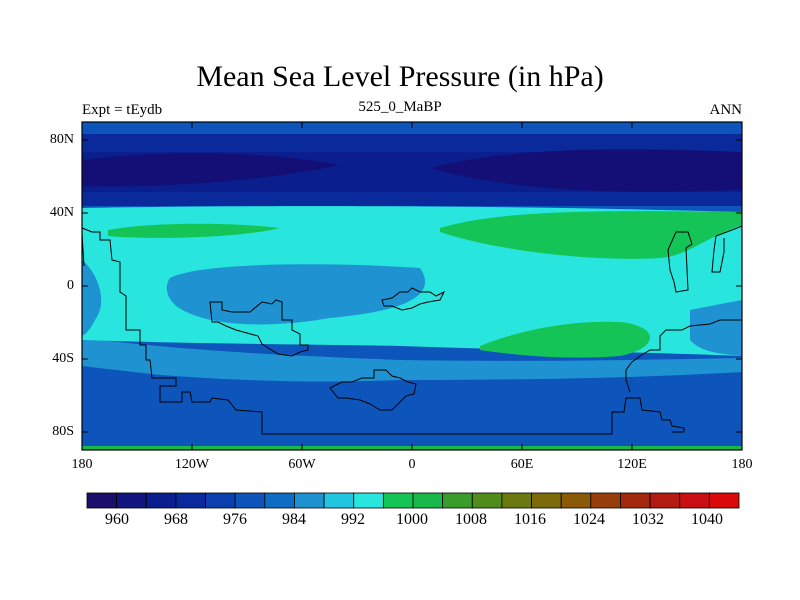 This screenshot has height=600, width=800. What do you see at coordinates (211, 170) in the screenshot?
I see `low-west-atlantic` at bounding box center [211, 170].